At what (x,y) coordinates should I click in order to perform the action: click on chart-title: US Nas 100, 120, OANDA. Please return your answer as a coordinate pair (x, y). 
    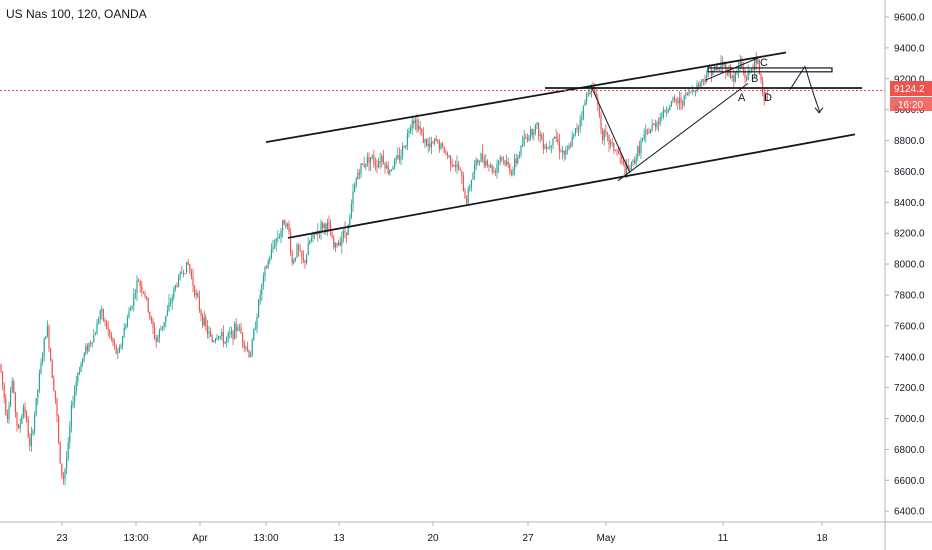
    Looking at the image, I should click on (76, 14).